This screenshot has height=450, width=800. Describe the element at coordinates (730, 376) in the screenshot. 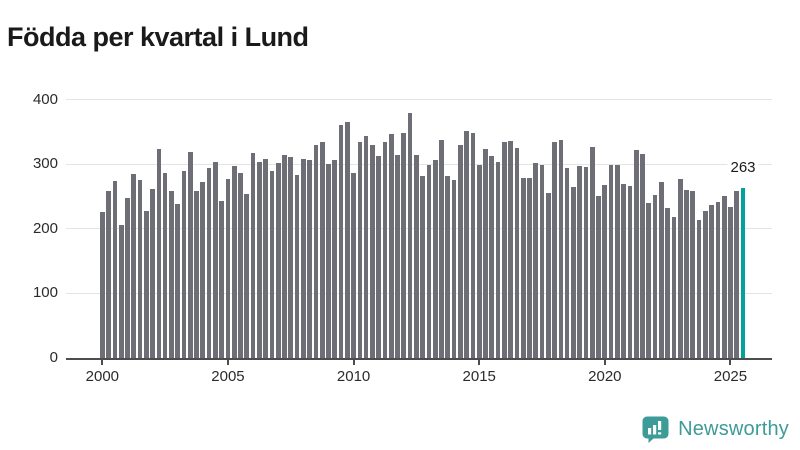

I see `x-axis-tick-label: 2025` at that location.